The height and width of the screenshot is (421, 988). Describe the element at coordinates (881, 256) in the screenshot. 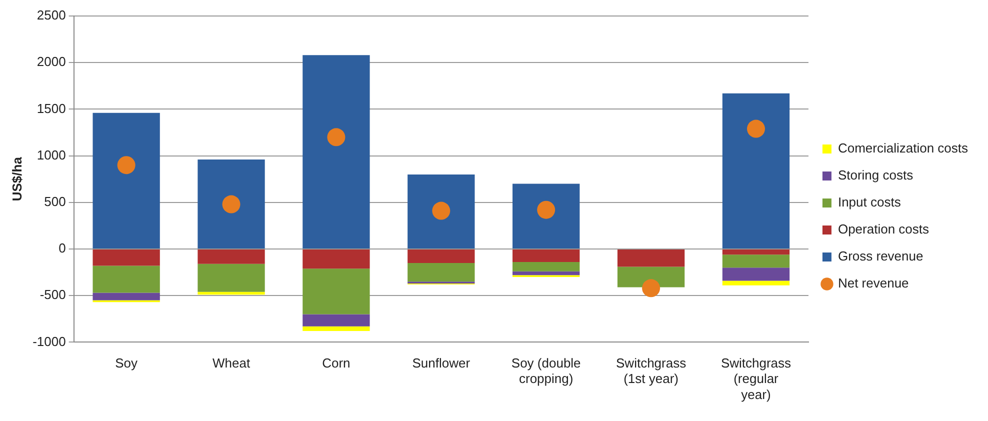

I see `legend-label: Gross revenue` at that location.